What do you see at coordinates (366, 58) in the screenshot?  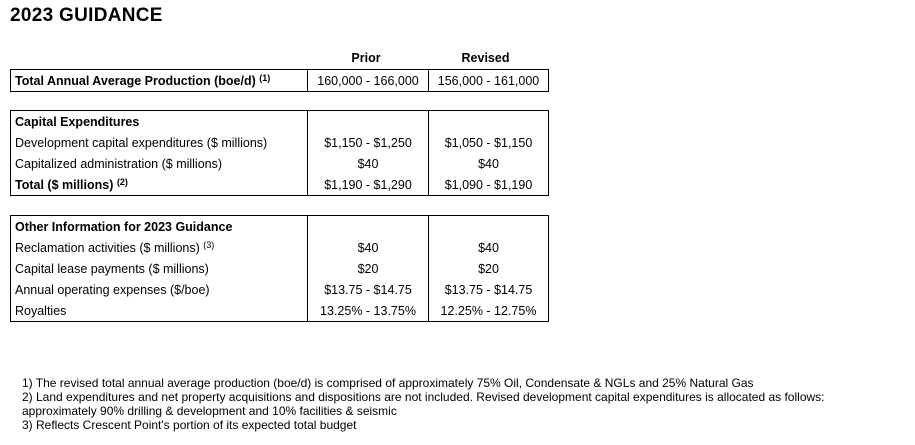 I see `prior-header: Prior` at bounding box center [366, 58].